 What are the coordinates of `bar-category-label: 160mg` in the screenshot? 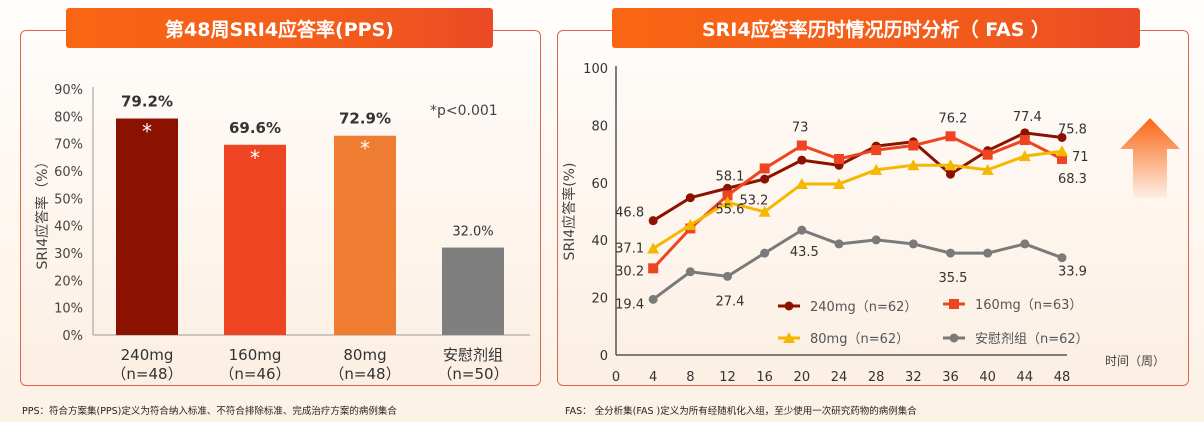 It's located at (255, 355).